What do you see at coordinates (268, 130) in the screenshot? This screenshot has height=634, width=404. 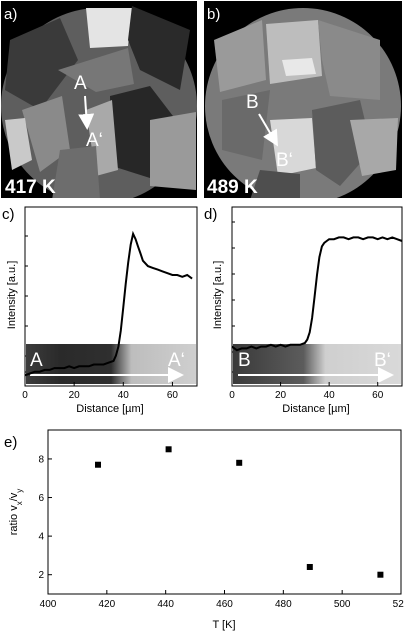 I see `profile-arrow-b` at bounding box center [268, 130].